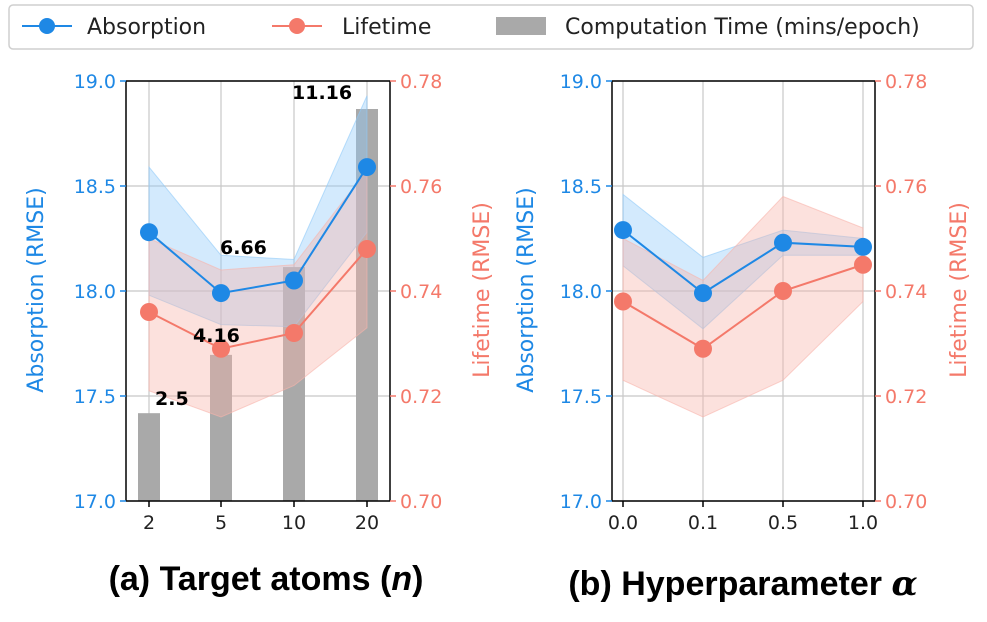 The image size is (987, 622). Describe the element at coordinates (47, 26) in the screenshot. I see `legend-absorption-marker` at that location.